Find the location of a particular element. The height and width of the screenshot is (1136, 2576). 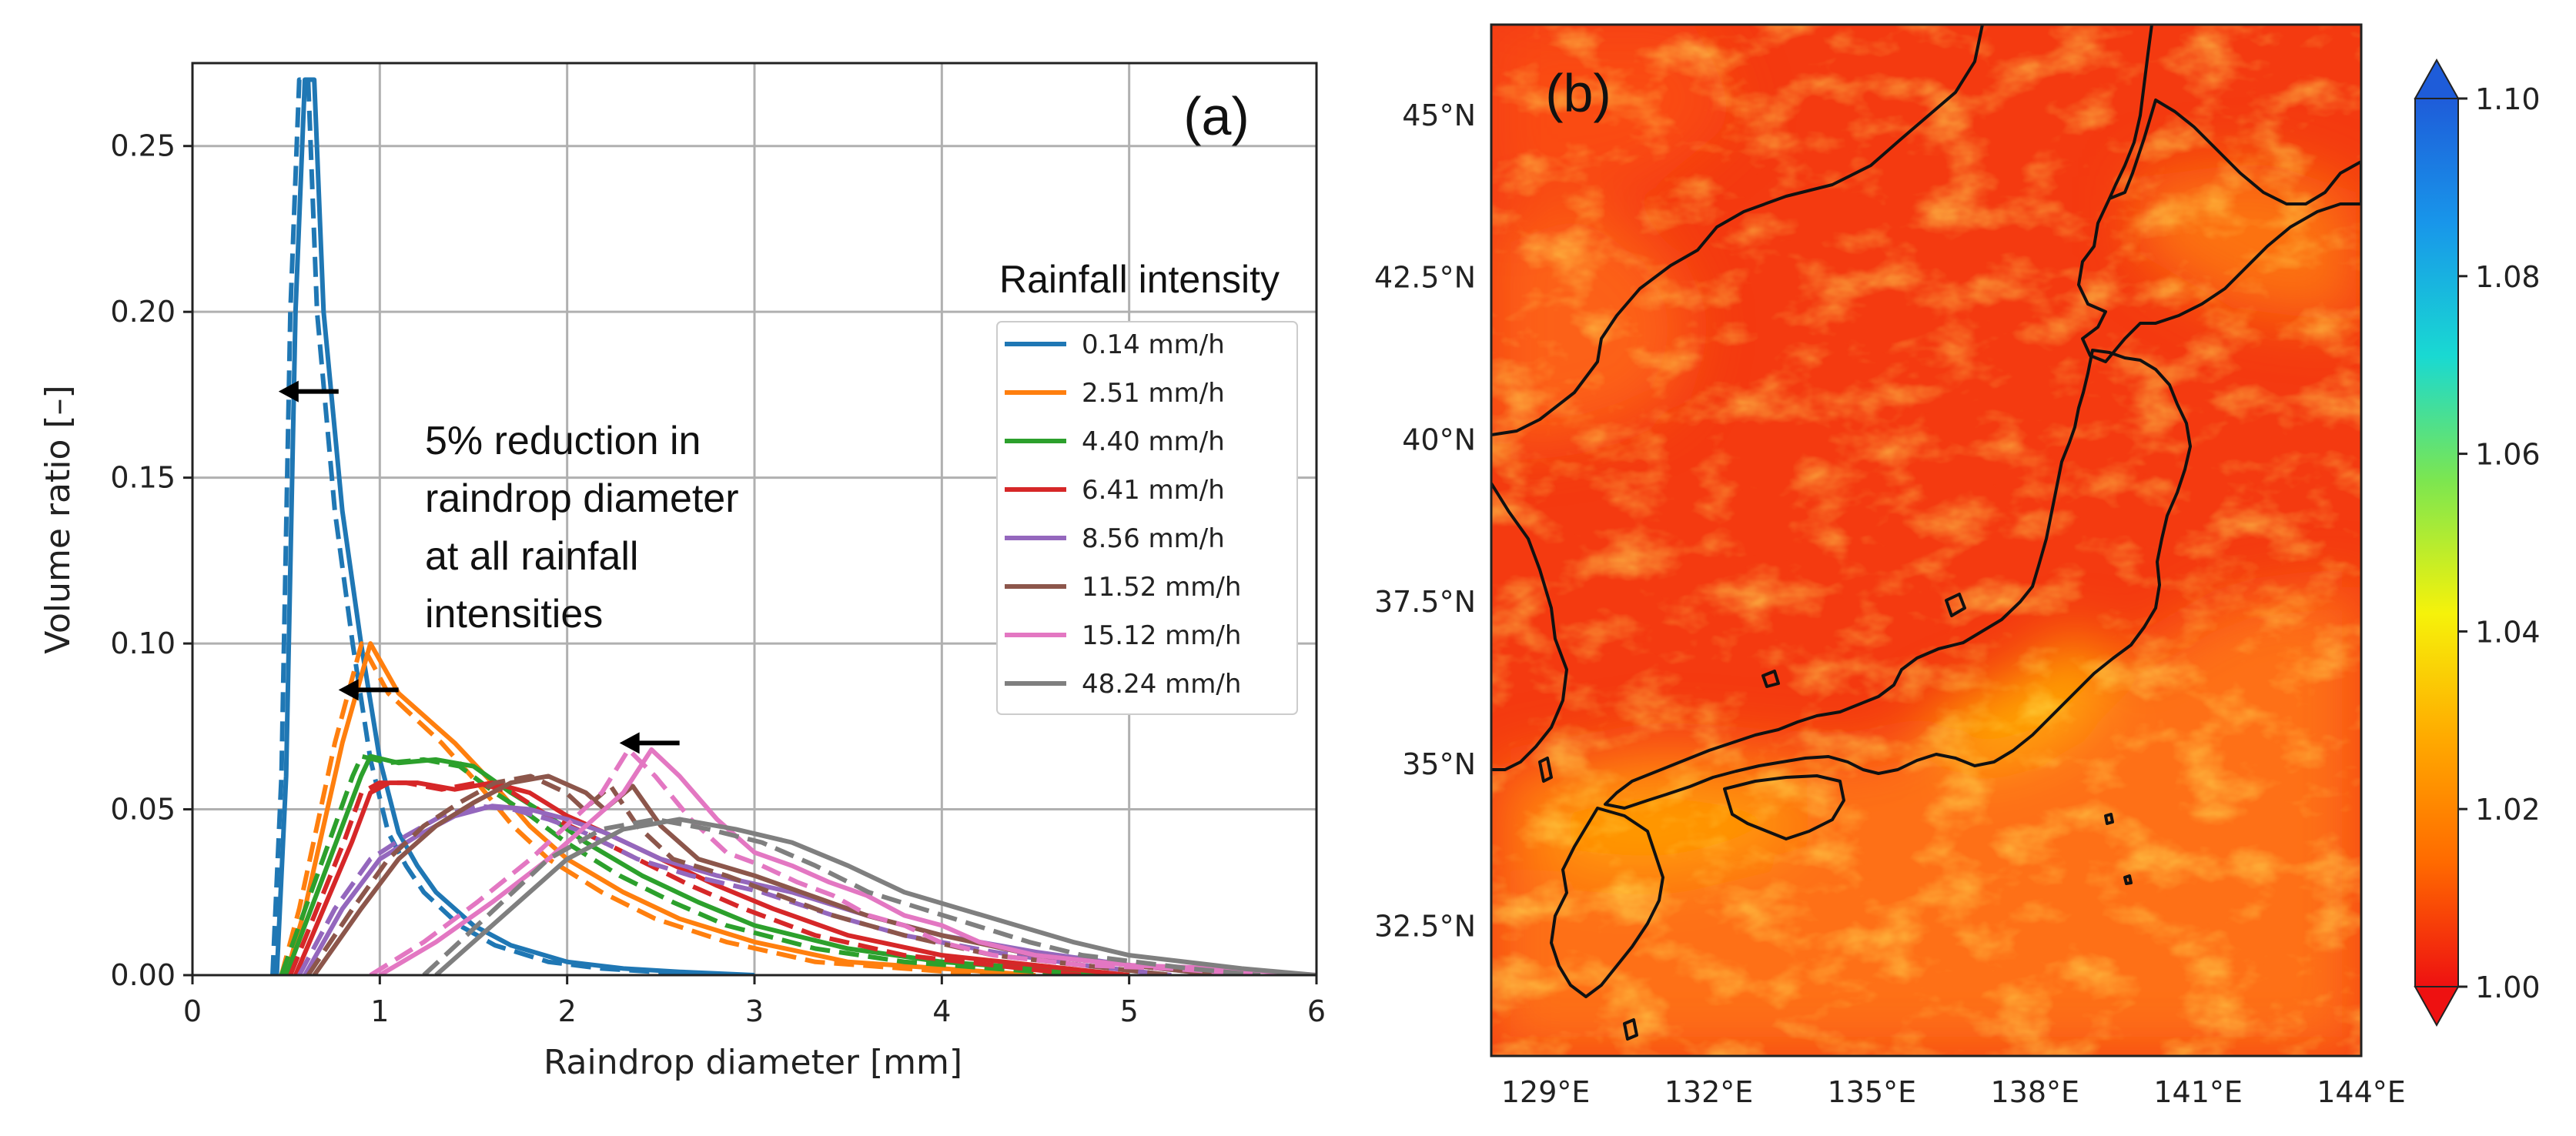

coast-sakhalin is located at coordinates (2130, 112).